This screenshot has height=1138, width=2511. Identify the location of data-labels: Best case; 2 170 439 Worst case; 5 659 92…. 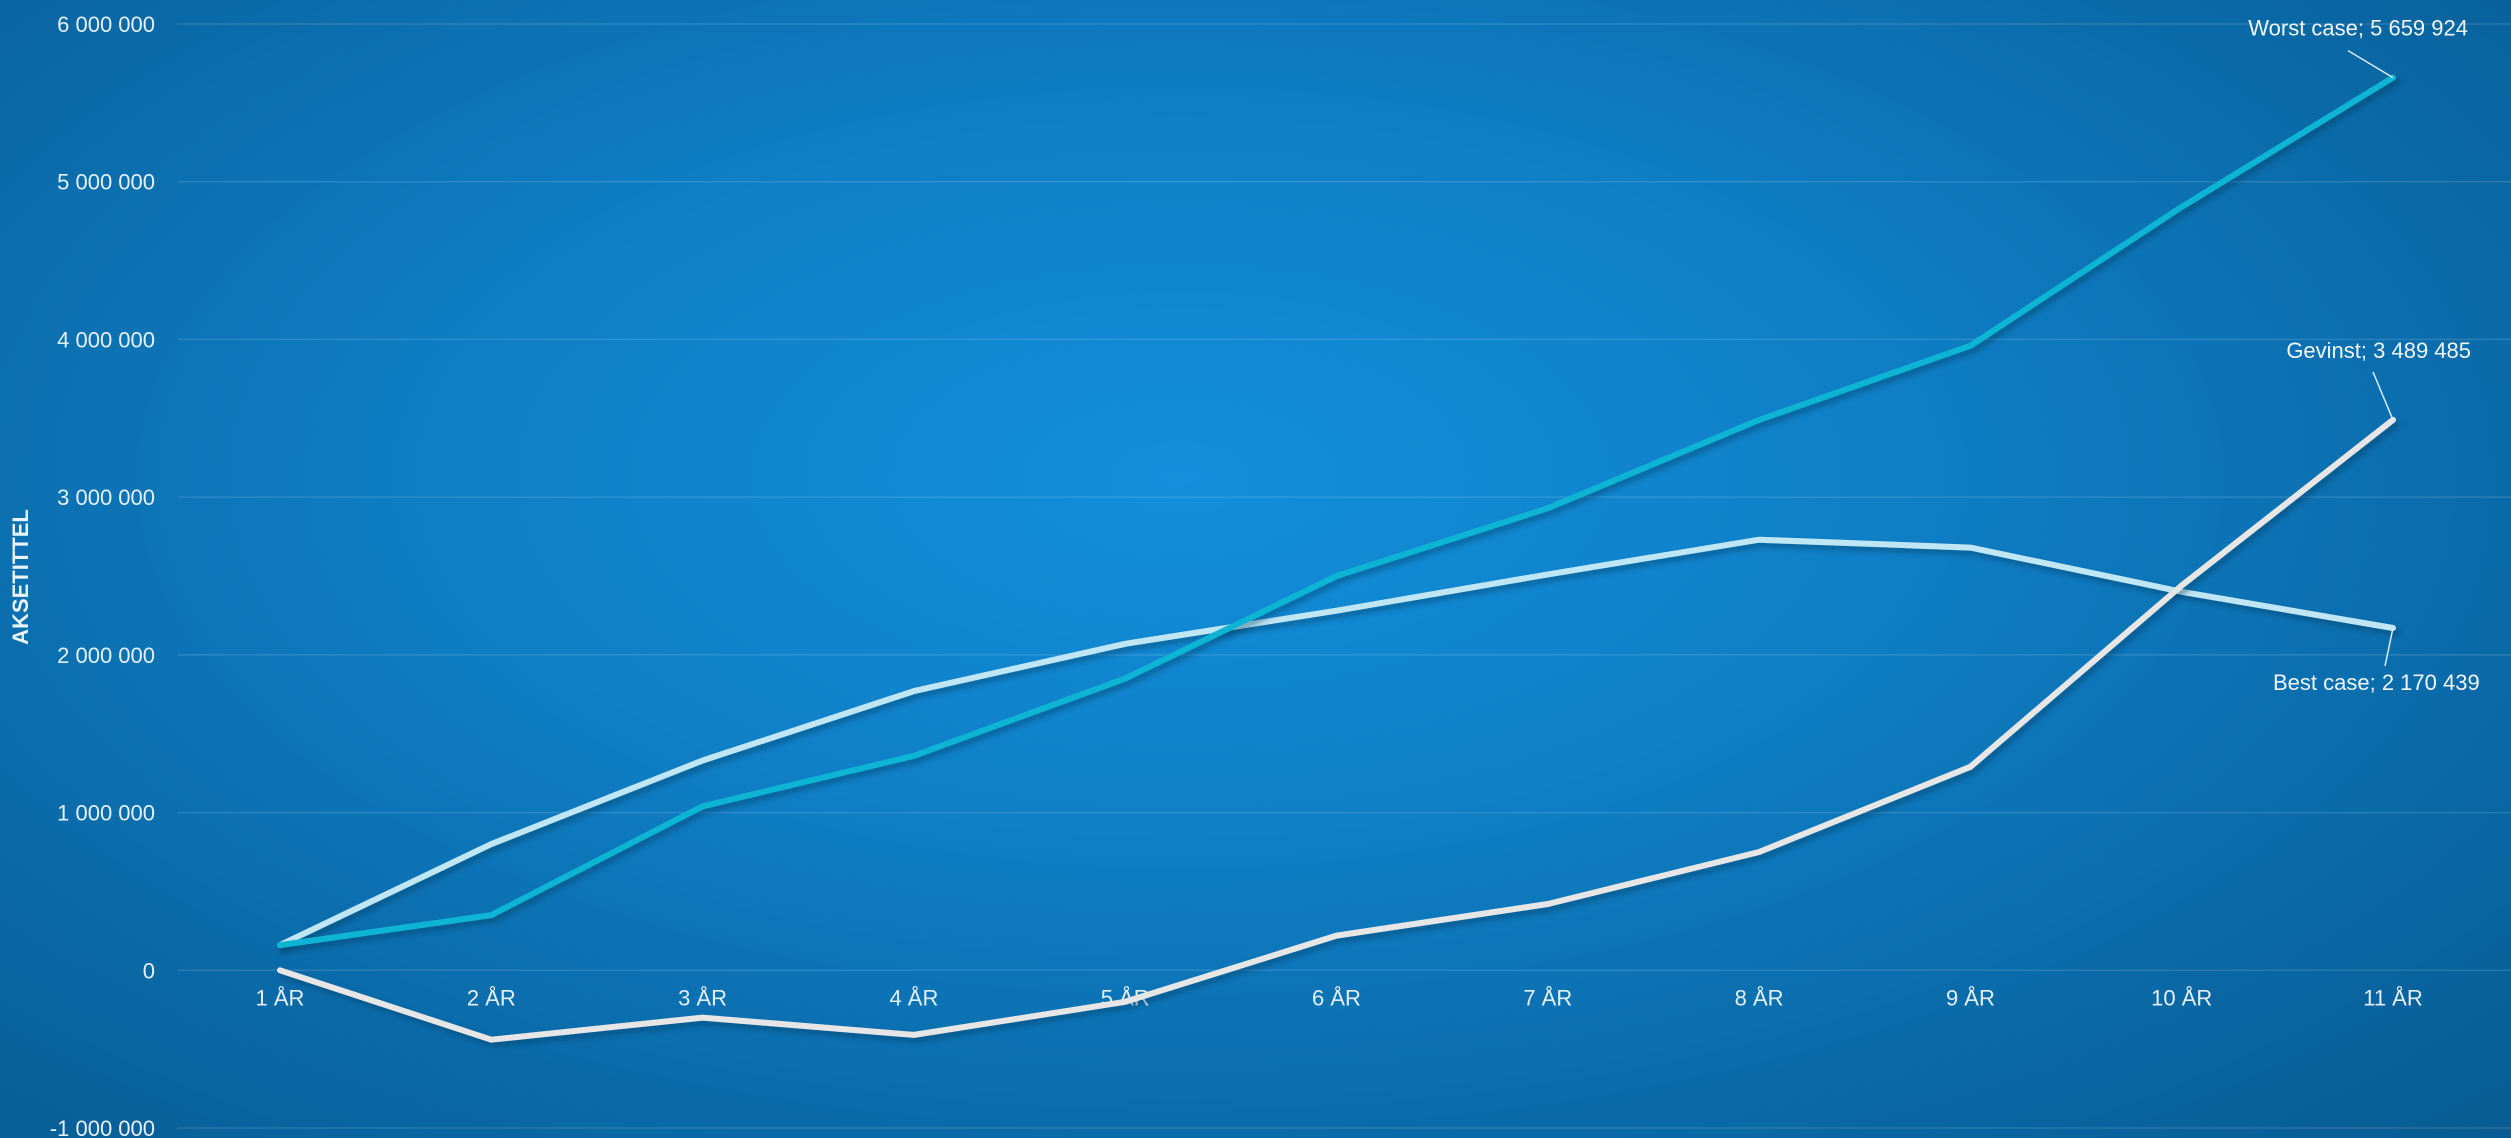
(2363, 355).